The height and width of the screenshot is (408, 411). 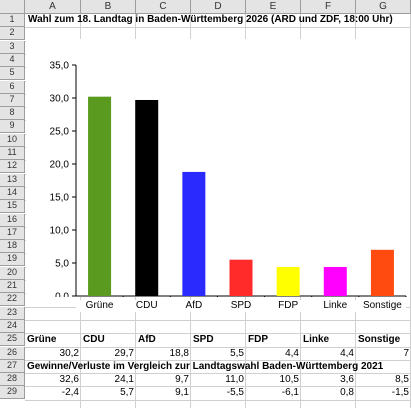 What do you see at coordinates (60, 198) in the screenshot?
I see `y-tick-label: 15,0` at bounding box center [60, 198].